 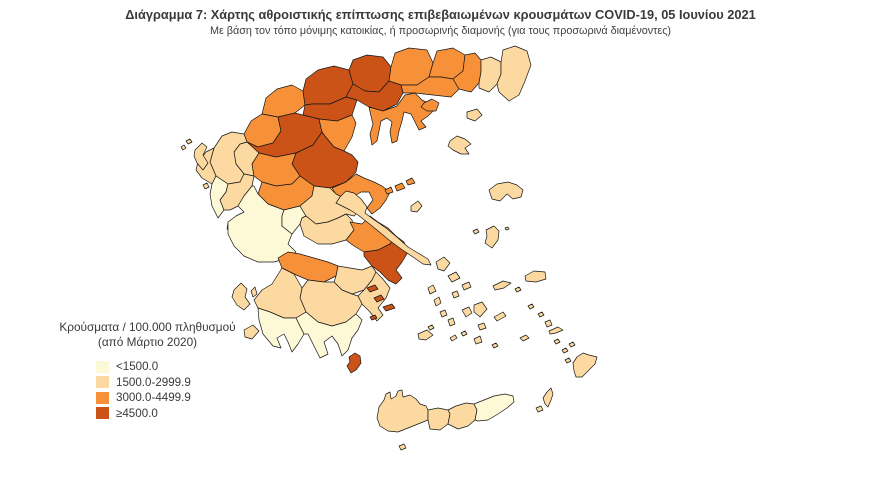 What do you see at coordinates (462, 416) in the screenshot?
I see `region-heraklion` at bounding box center [462, 416].